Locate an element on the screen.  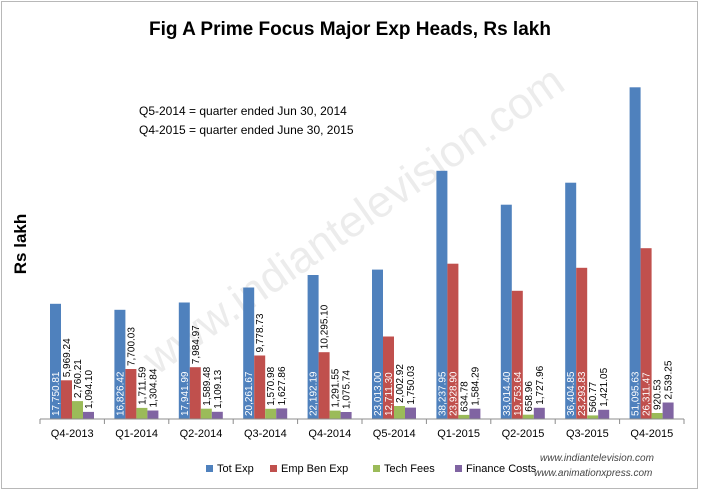
value-label-finance-costs-q1-2014: 1,304.84 is located at coordinates (153, 387).